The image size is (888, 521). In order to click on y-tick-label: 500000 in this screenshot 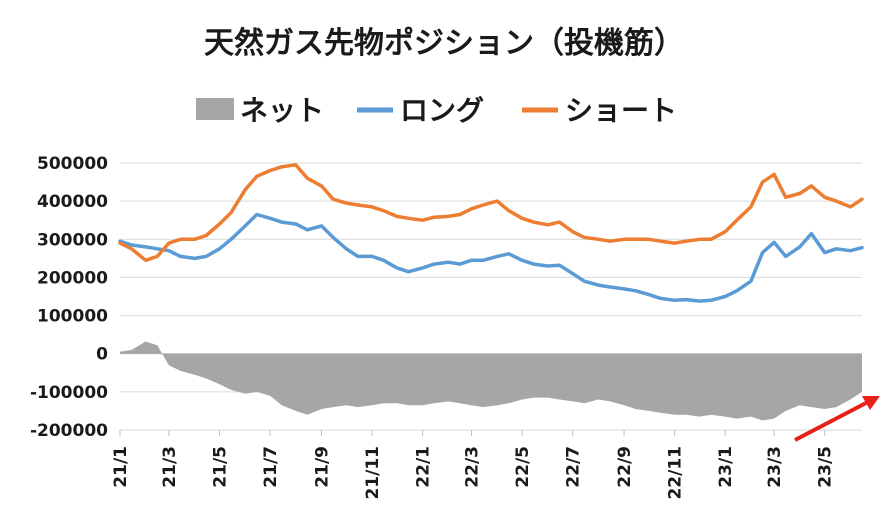, I will do `click(72, 164)`.